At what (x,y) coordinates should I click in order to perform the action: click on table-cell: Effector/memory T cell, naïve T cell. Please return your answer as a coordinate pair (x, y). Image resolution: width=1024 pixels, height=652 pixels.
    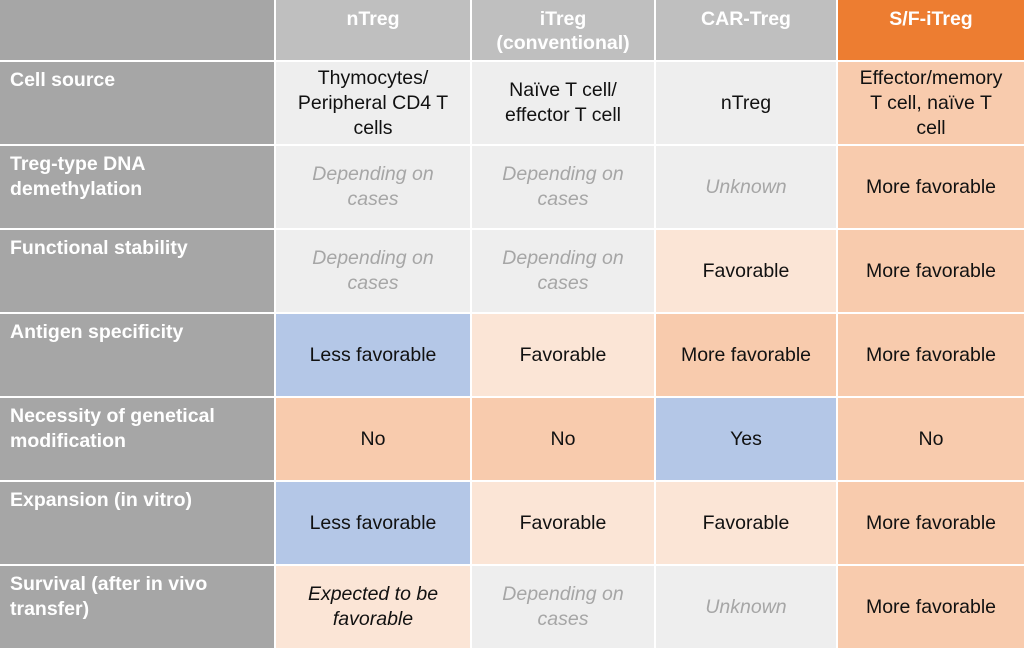
    Looking at the image, I should click on (931, 104).